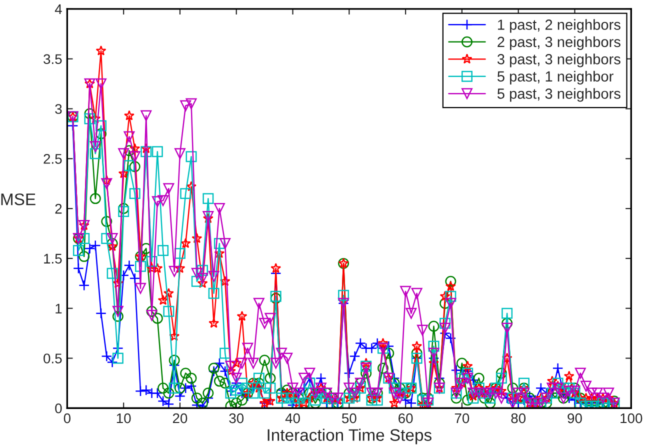 The height and width of the screenshot is (448, 646). Describe the element at coordinates (292, 418) in the screenshot. I see `x-tick-label: 40` at that location.